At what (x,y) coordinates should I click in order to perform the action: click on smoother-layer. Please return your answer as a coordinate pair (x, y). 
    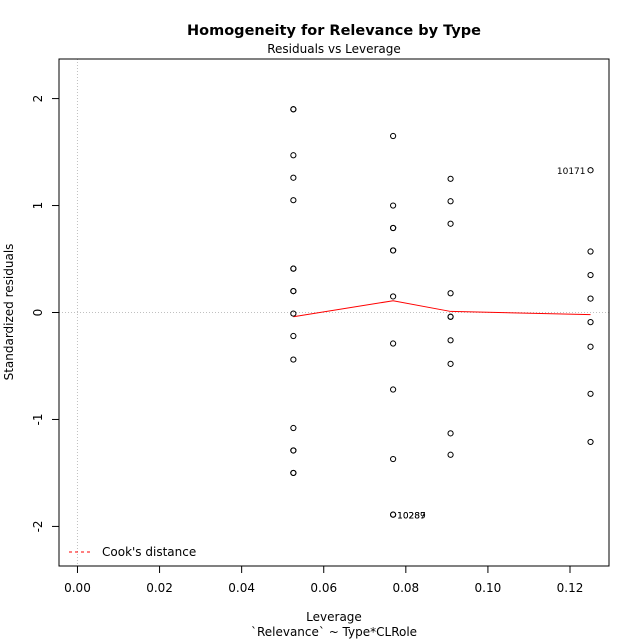
    Looking at the image, I should click on (442, 309).